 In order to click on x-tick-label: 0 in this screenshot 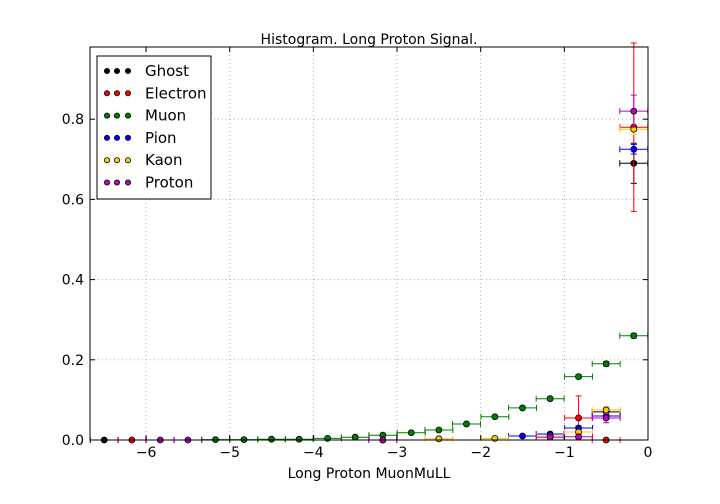, I will do `click(648, 453)`.